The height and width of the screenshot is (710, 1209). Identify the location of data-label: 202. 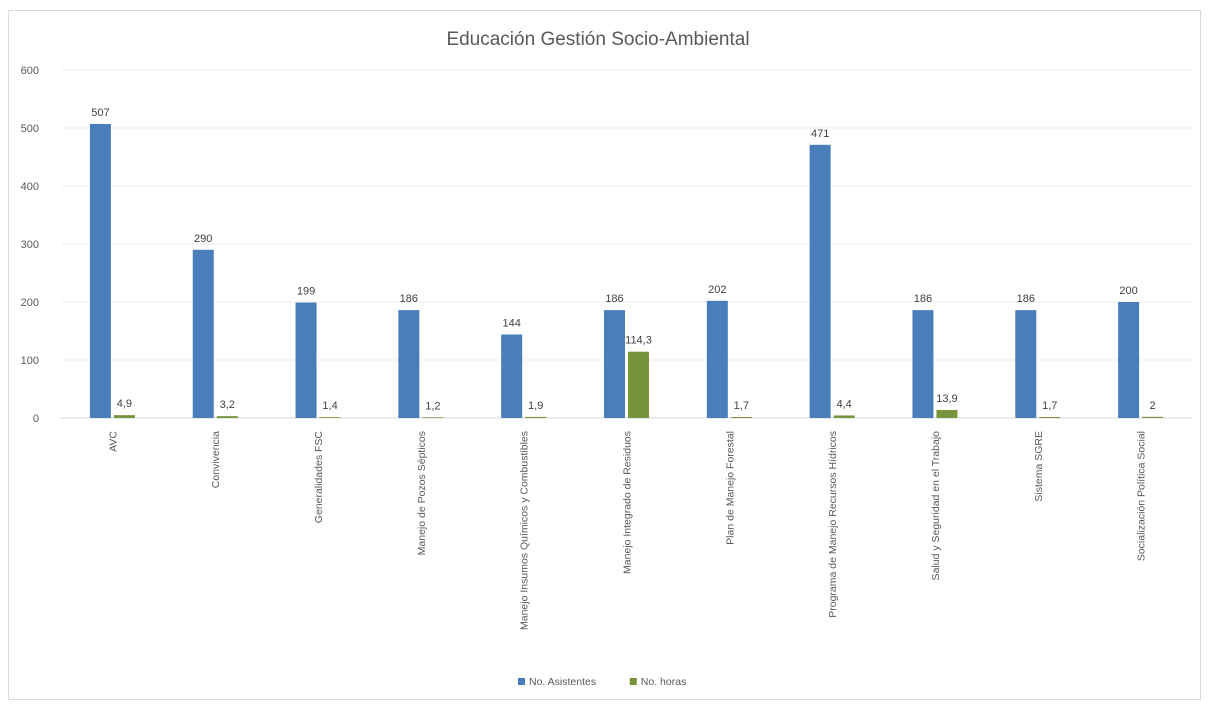
(717, 290).